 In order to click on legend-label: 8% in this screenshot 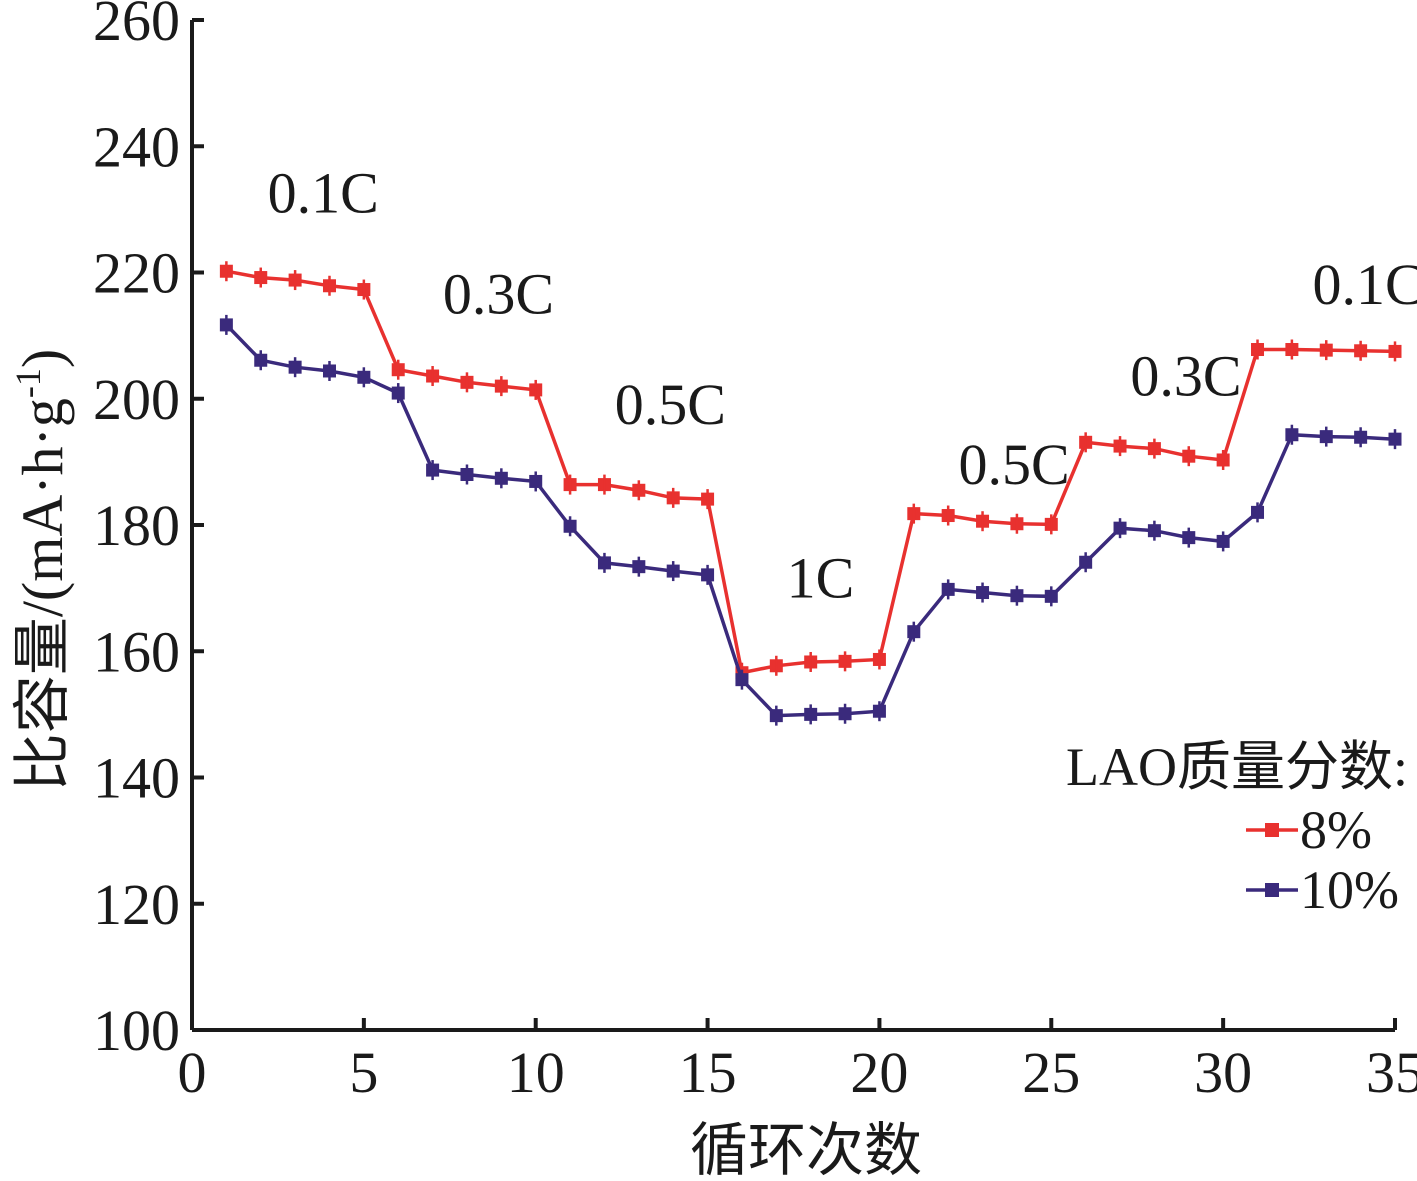, I will do `click(1336, 830)`.